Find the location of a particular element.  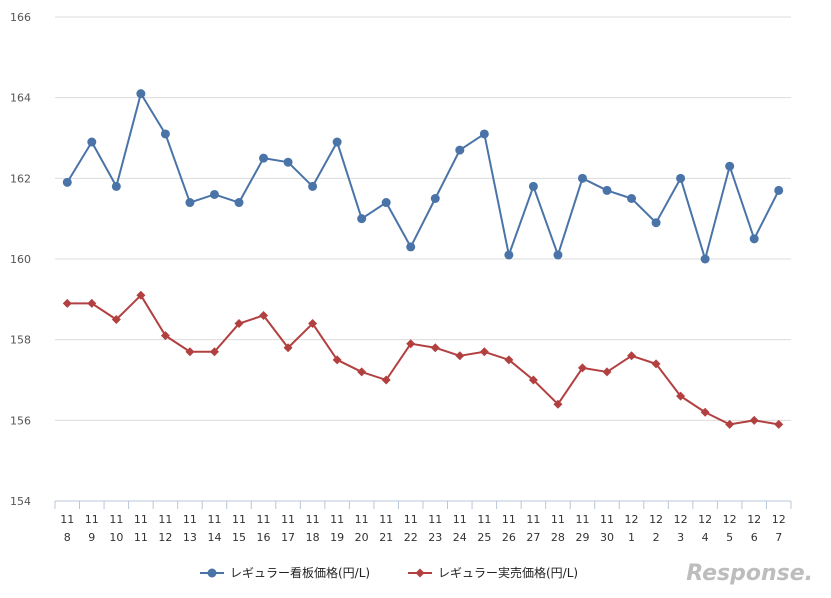

x-tick-day: 18 is located at coordinates (313, 537).